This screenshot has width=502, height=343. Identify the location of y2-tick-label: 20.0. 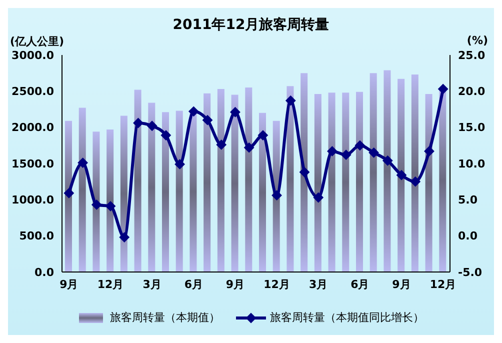
(472, 91).